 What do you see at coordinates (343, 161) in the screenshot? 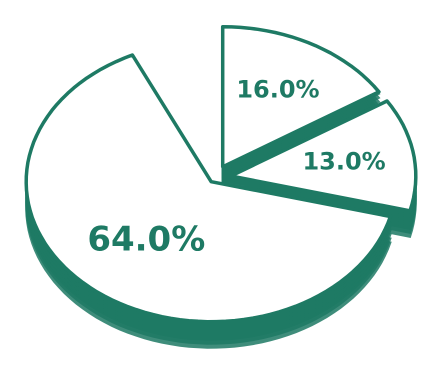
I see `data-label: 13.0%` at bounding box center [343, 161].